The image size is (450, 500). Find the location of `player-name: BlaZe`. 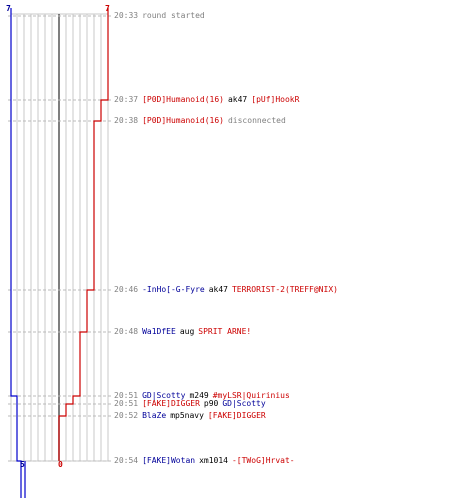

player-name: BlaZe is located at coordinates (154, 415).